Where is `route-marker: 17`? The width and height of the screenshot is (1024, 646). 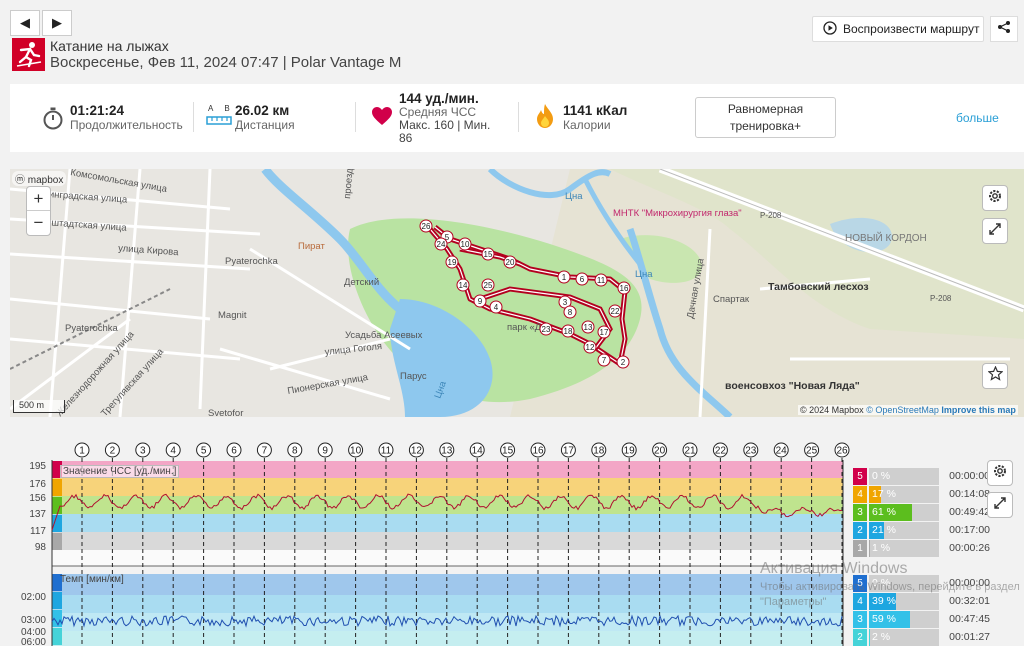
route-marker: 17 is located at coordinates (604, 332).